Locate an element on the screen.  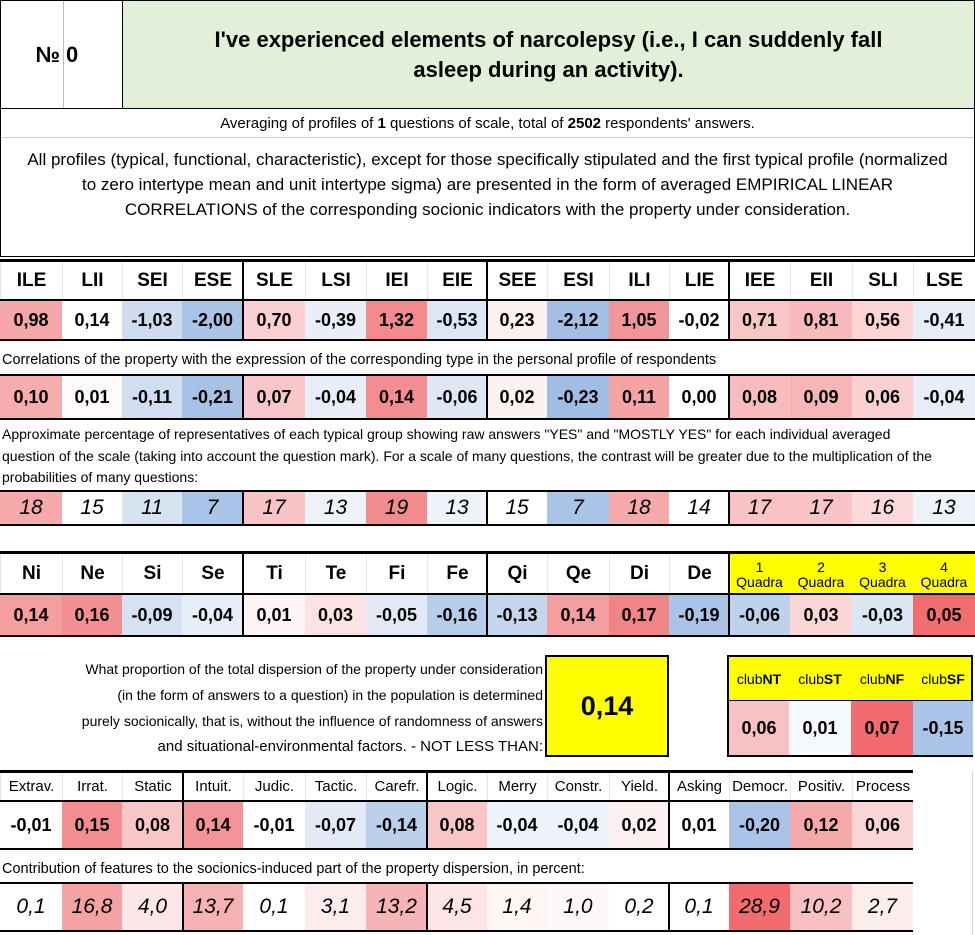
trait-value-4: -0,01 is located at coordinates (274, 825).